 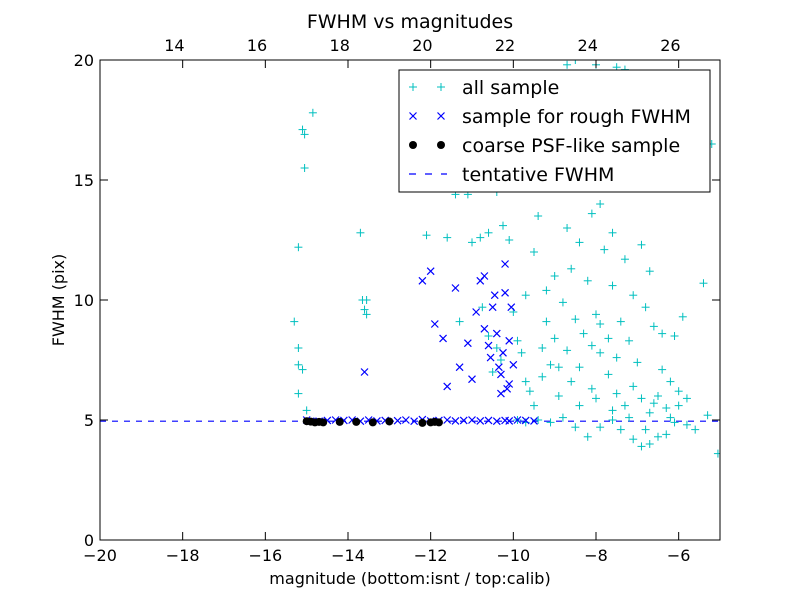 What do you see at coordinates (183, 555) in the screenshot?
I see `x-tick-label: −18` at bounding box center [183, 555].